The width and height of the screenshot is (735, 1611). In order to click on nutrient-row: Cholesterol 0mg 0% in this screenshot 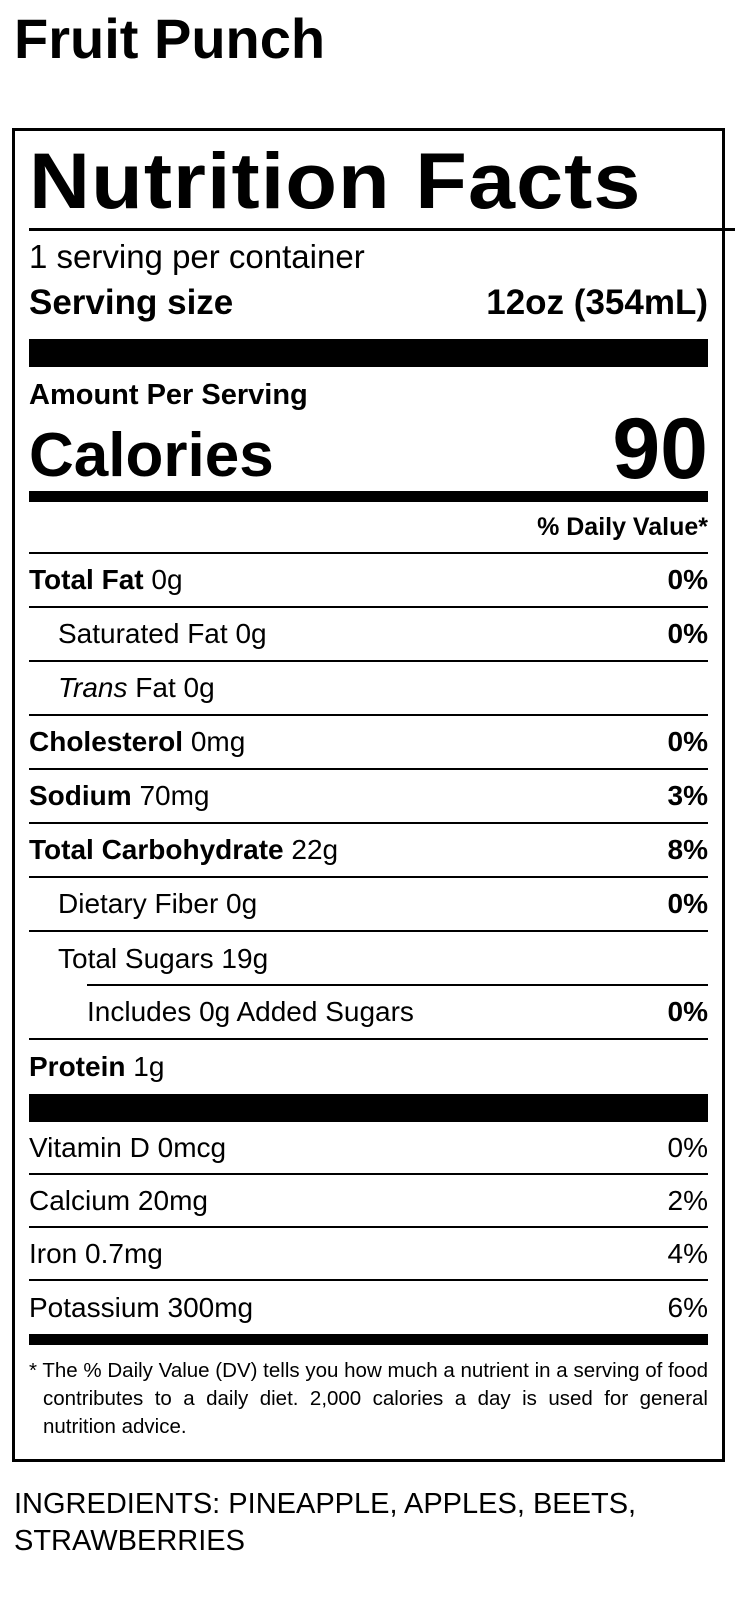, I will do `click(368, 743)`.